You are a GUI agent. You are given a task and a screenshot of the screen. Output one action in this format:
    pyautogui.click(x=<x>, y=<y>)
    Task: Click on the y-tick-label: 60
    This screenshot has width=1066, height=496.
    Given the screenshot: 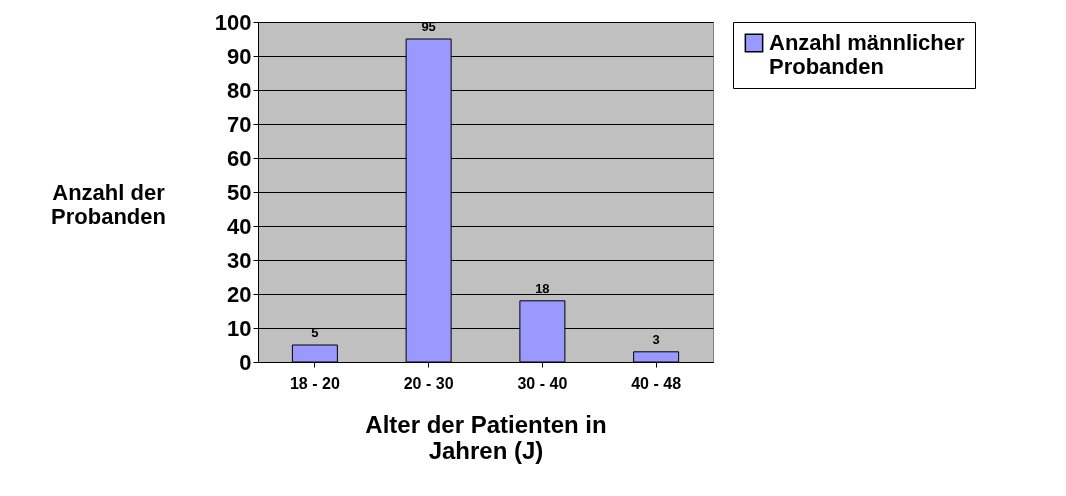 What is the action you would take?
    pyautogui.click(x=239, y=158)
    